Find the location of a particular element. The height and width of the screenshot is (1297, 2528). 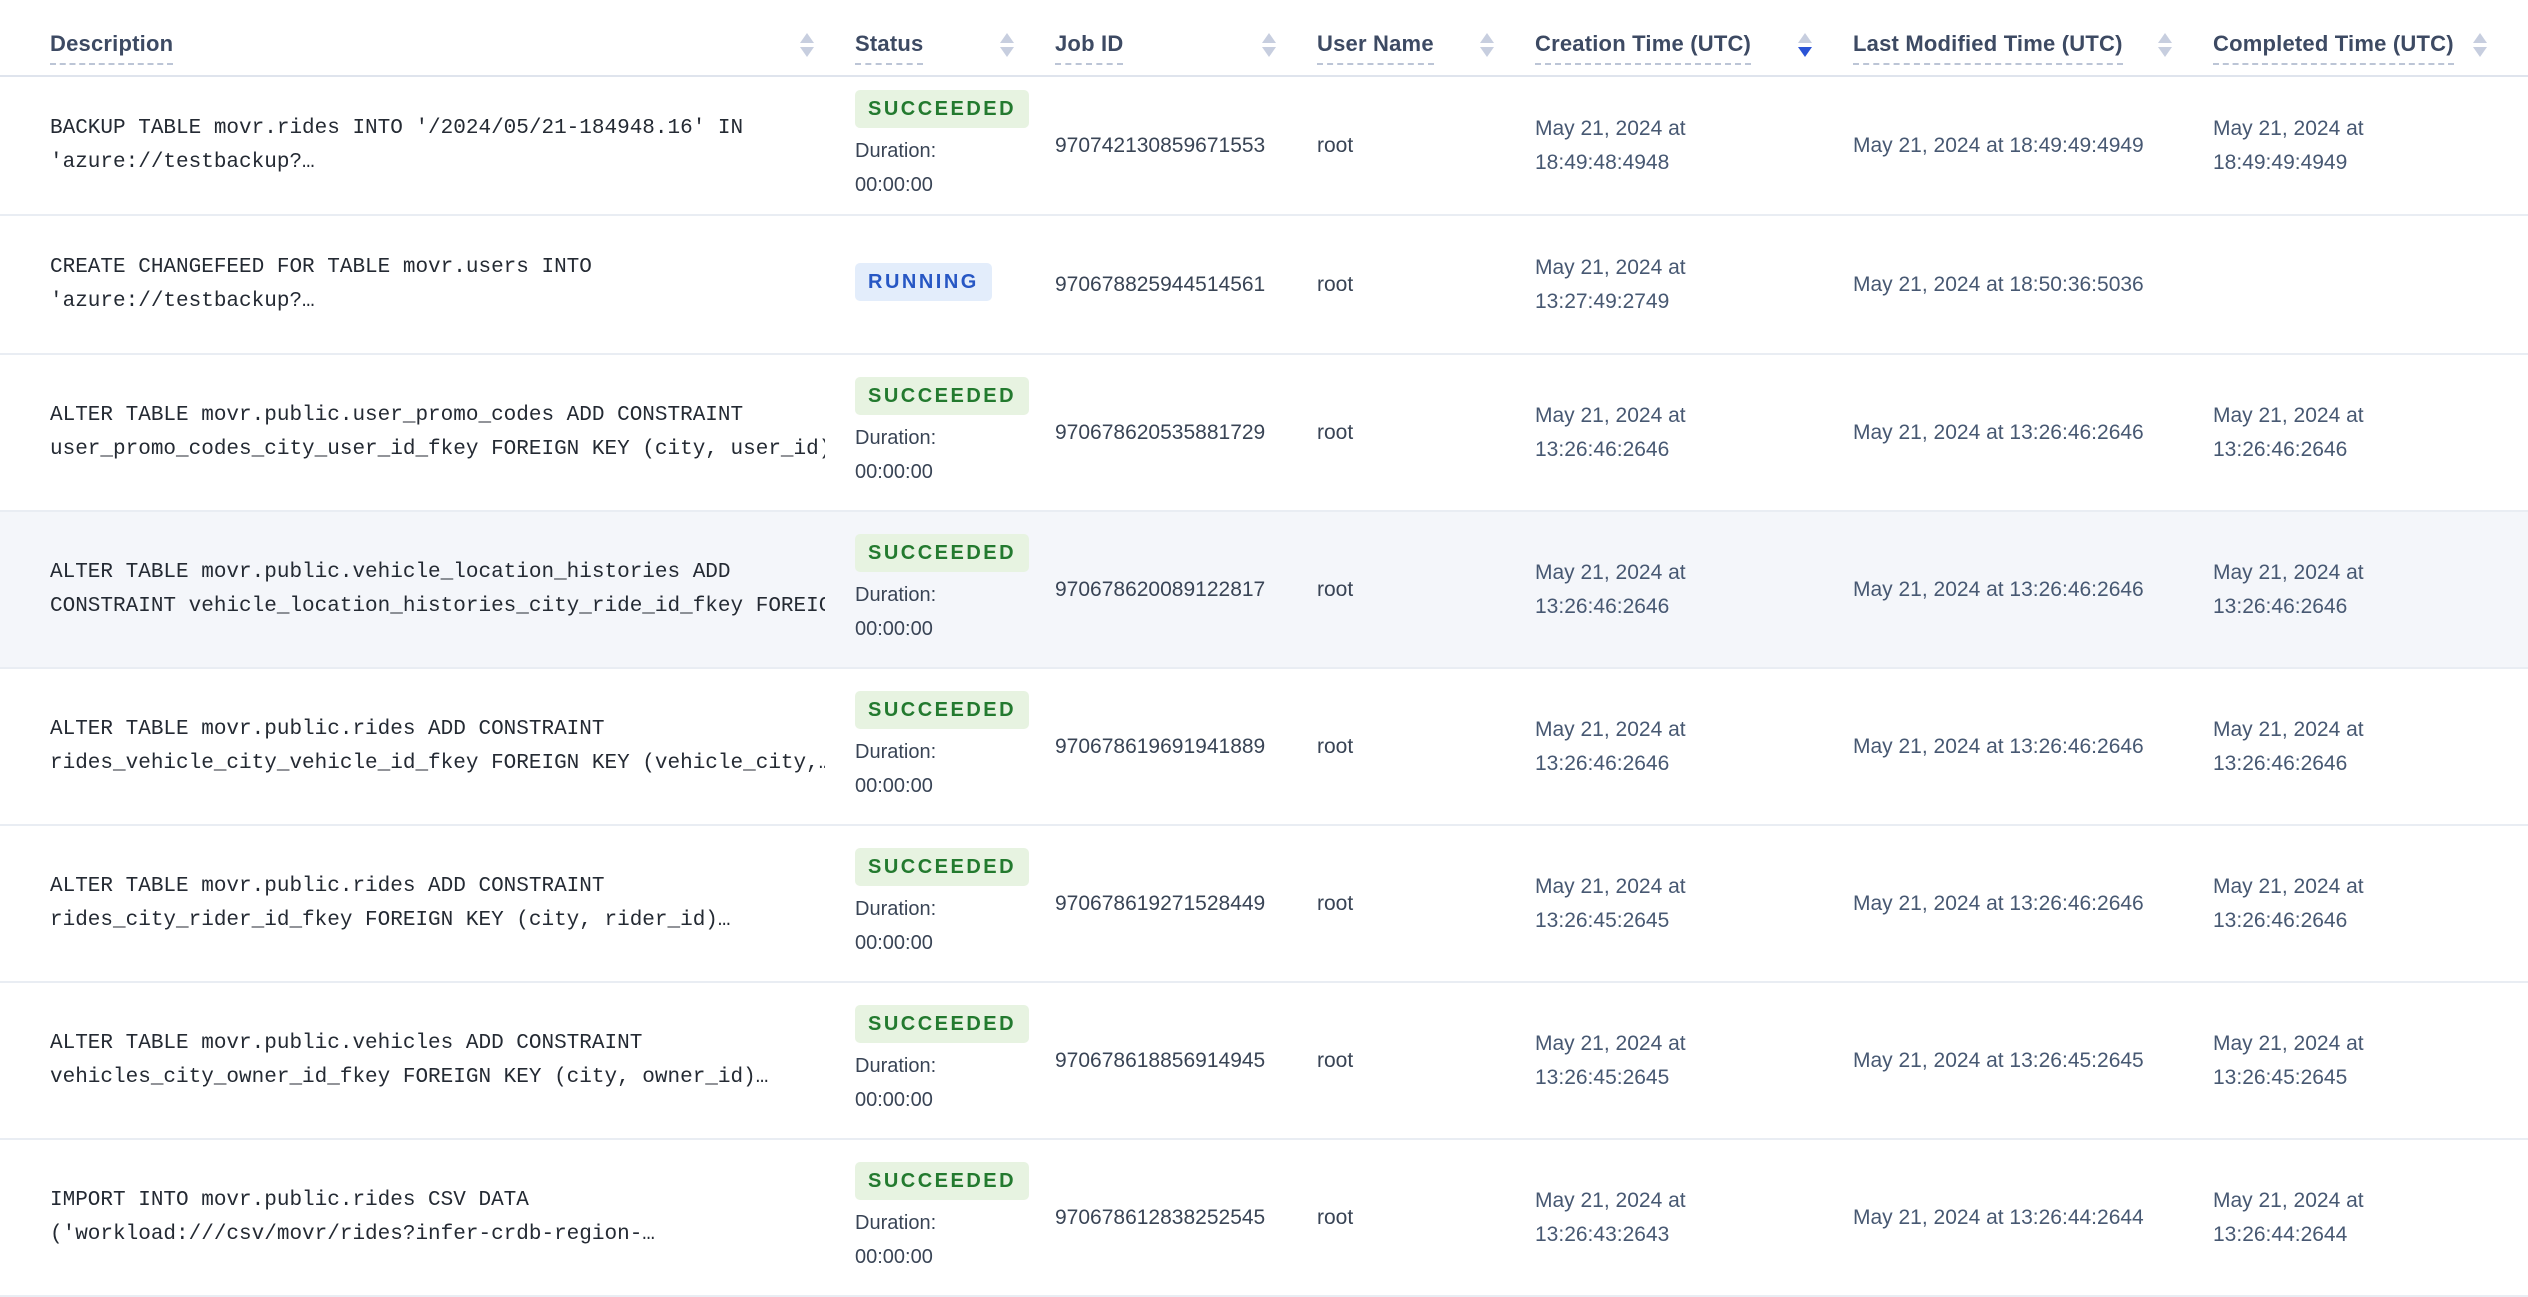

job-id-cell: 970742130859671553 is located at coordinates (1186, 146).